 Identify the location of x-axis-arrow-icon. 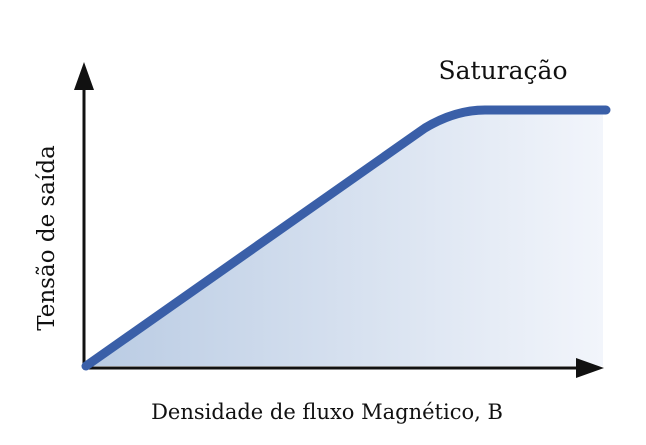
(590, 368).